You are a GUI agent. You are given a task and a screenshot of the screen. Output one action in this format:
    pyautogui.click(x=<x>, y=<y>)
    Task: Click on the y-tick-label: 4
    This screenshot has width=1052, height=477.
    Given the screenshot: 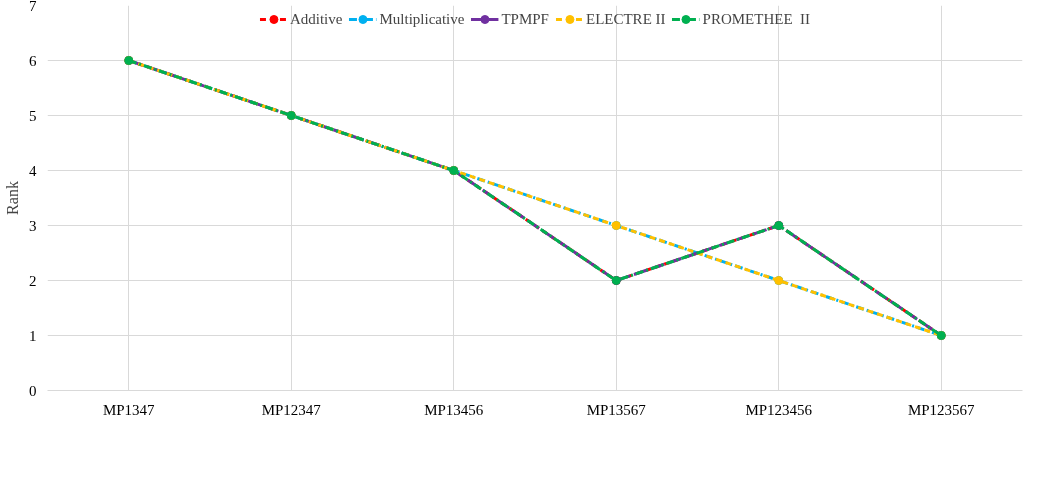 What is the action you would take?
    pyautogui.click(x=33, y=170)
    